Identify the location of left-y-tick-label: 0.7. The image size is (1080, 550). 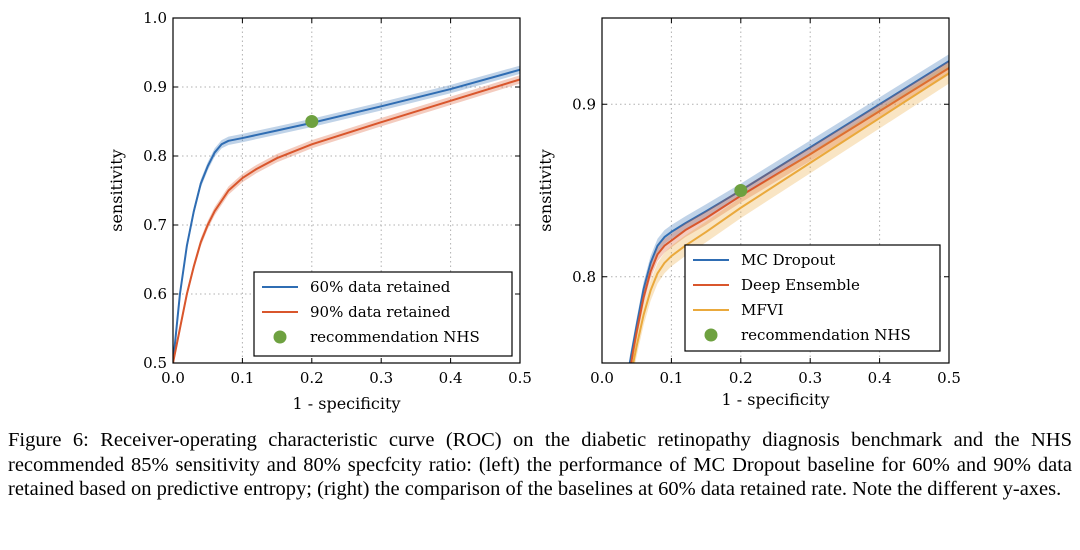
(155, 225).